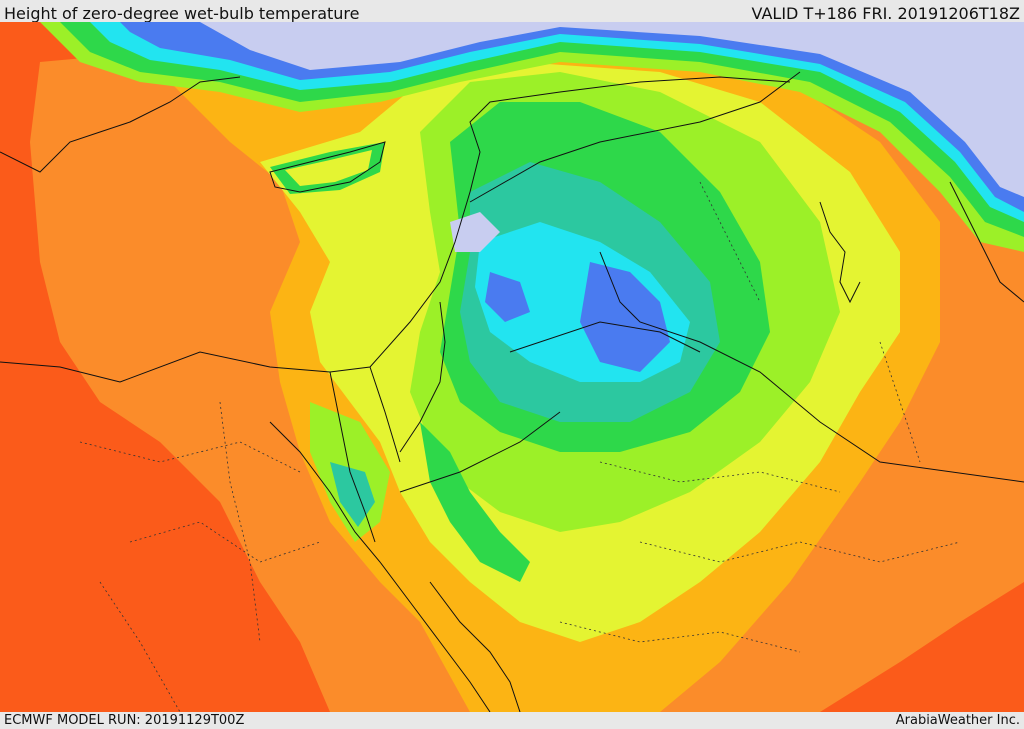 The height and width of the screenshot is (729, 1024). What do you see at coordinates (124, 720) in the screenshot?
I see `model-run-label: ECMWF MODEL RUN: 20191129T00Z` at bounding box center [124, 720].